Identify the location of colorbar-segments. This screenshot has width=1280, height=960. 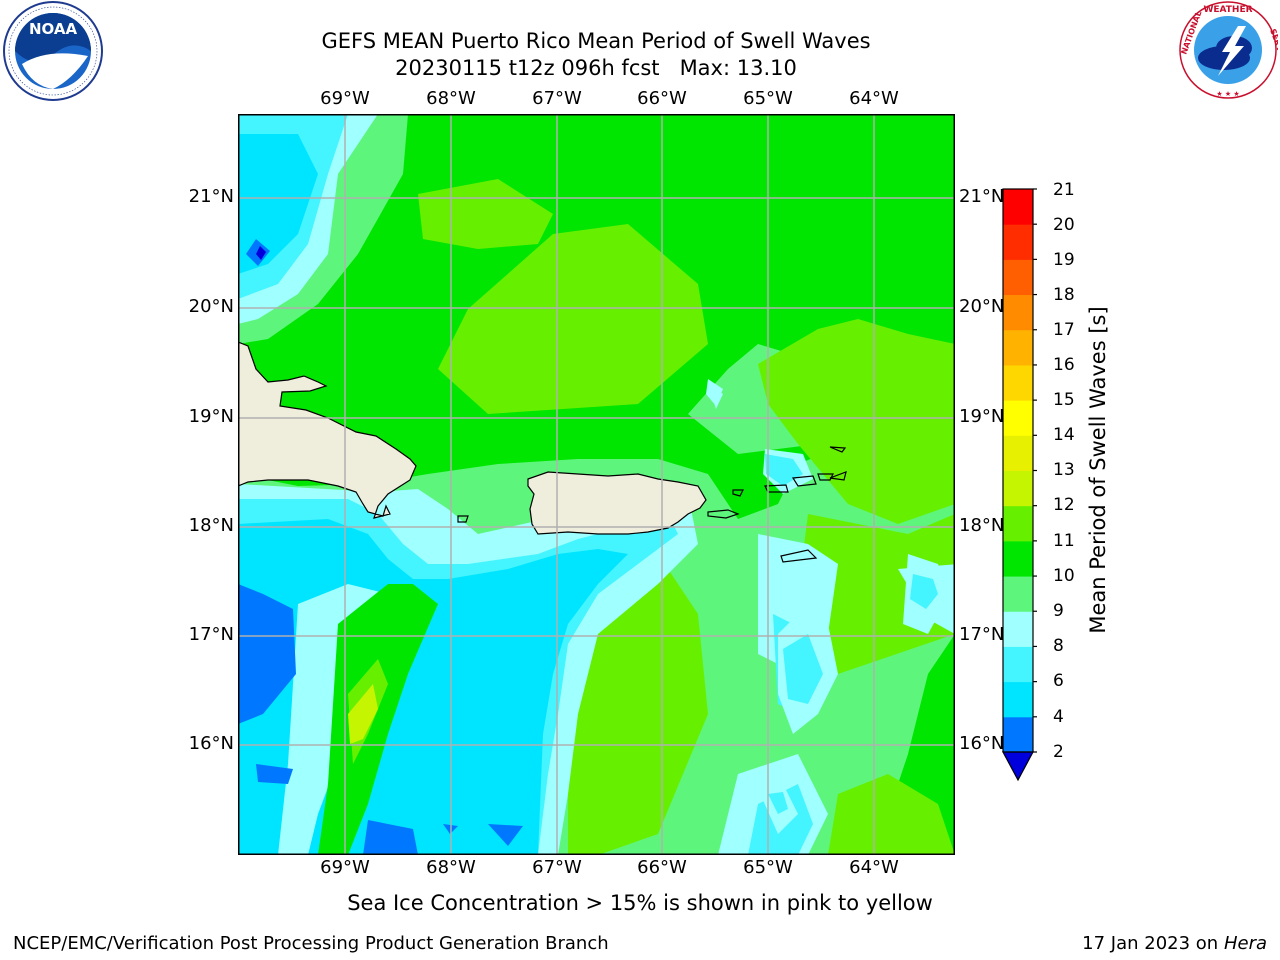
(1018, 471).